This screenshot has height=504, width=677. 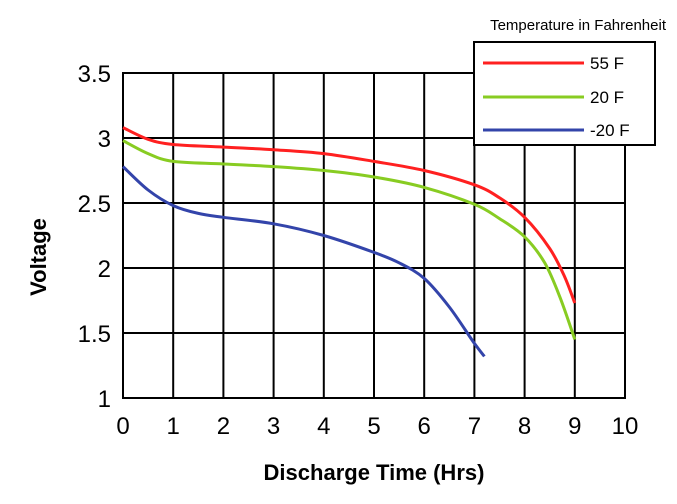 I want to click on x-tick-label: 4, so click(x=323, y=426).